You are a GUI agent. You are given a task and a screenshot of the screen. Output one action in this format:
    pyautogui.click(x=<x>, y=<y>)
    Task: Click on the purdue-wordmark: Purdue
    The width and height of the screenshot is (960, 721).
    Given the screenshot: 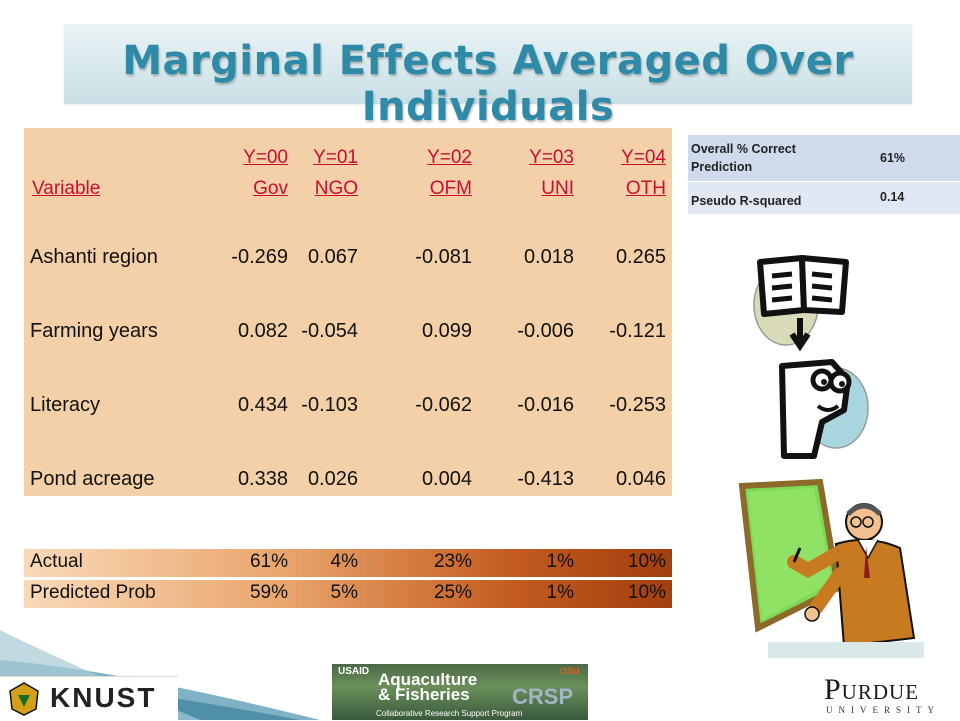 What is the action you would take?
    pyautogui.click(x=872, y=689)
    